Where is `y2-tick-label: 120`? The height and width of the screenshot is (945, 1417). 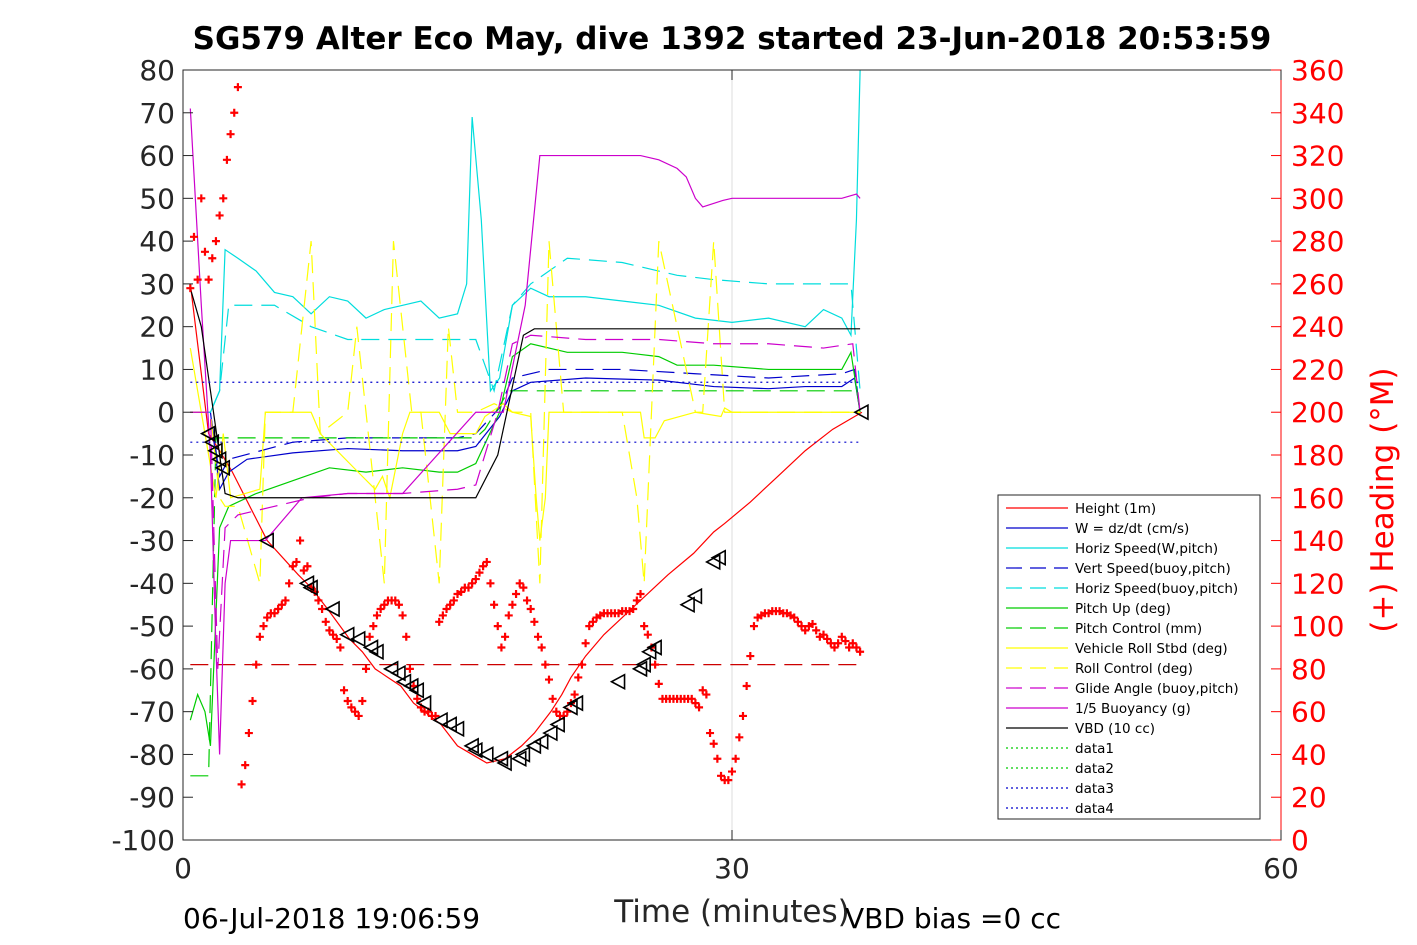
y2-tick-label: 120 is located at coordinates (1317, 583).